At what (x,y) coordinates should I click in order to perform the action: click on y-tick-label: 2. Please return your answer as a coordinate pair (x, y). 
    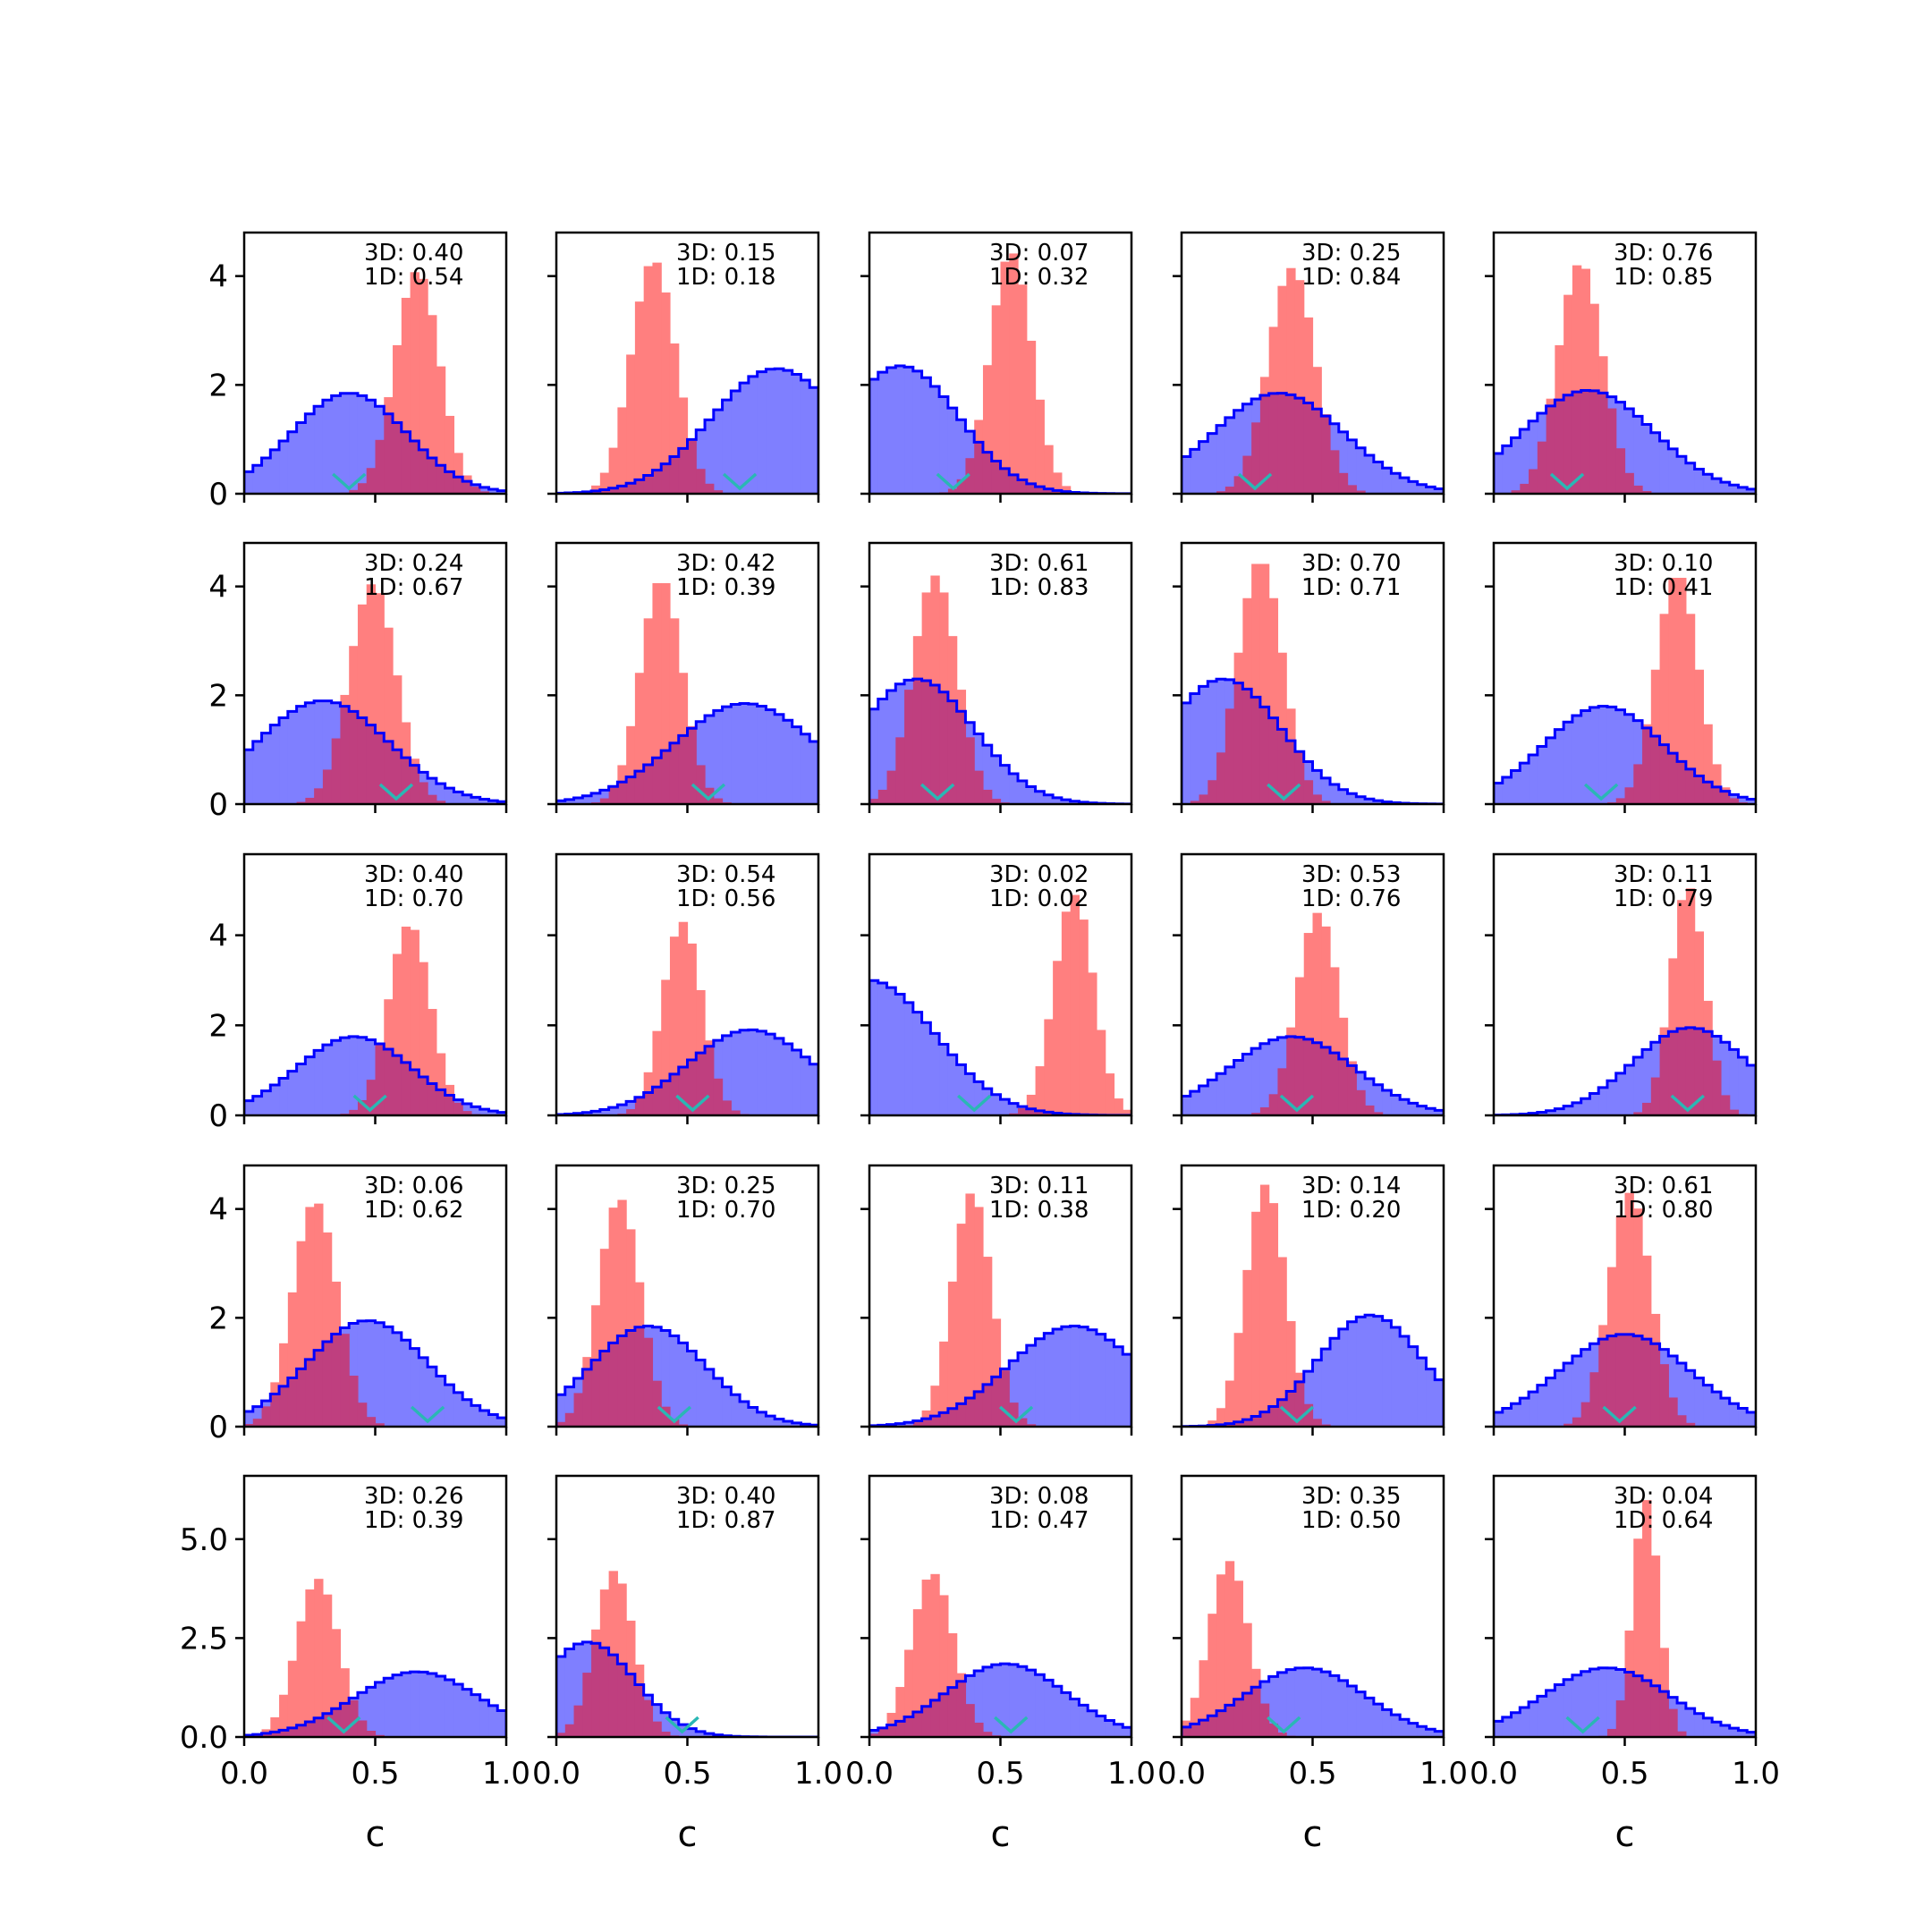
    Looking at the image, I should click on (218, 696).